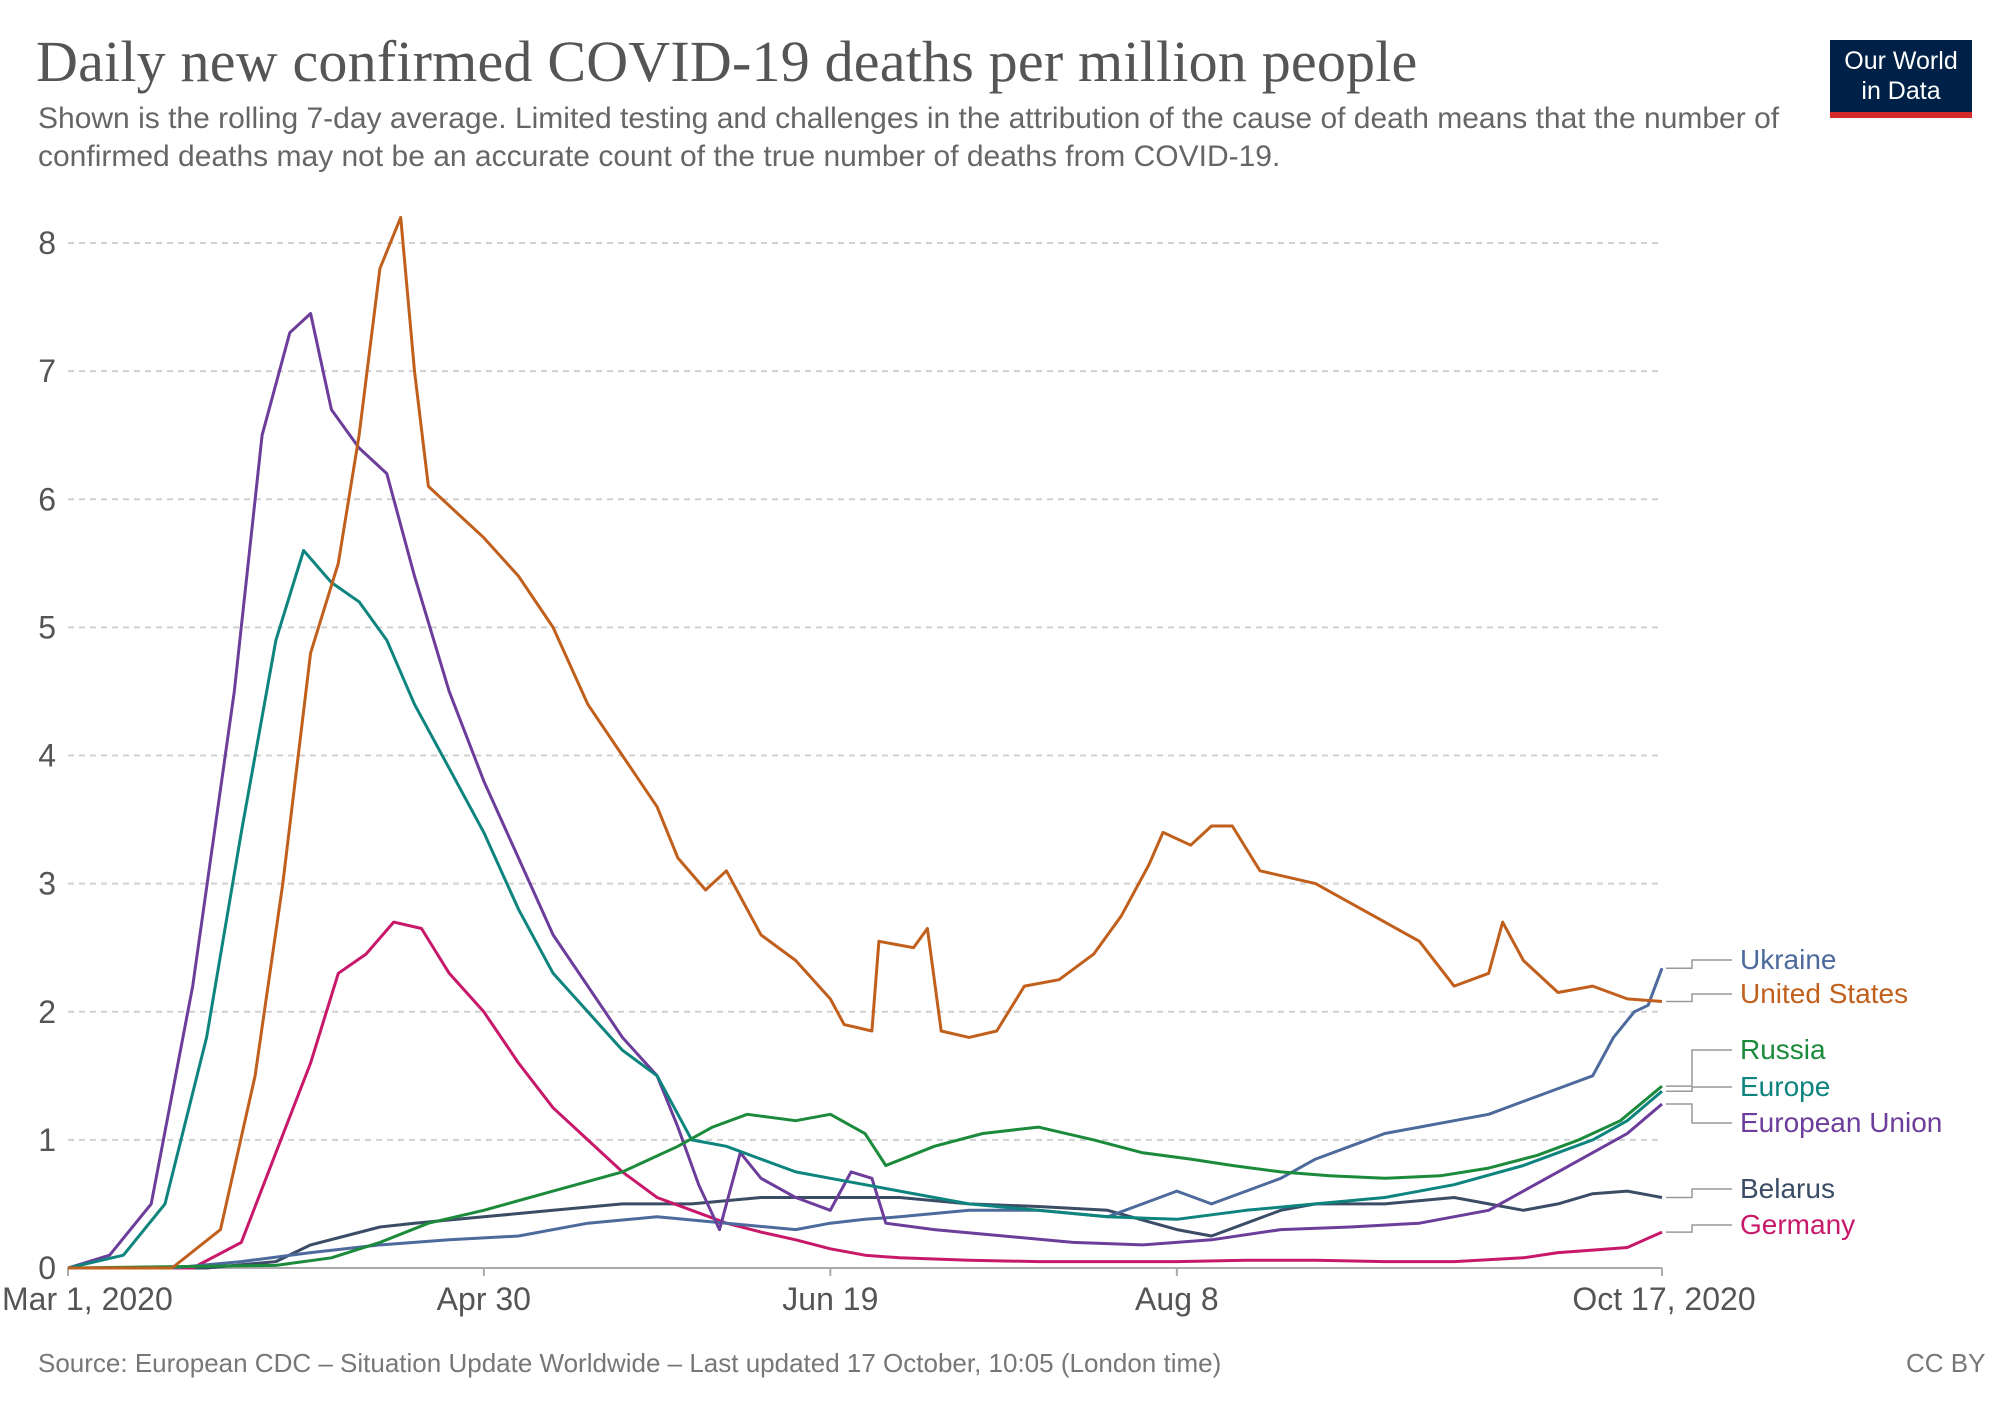 The image size is (2000, 1412). Describe the element at coordinates (879, 1292) in the screenshot. I see `x-axis: Mar 1, 2020 Apr 30 Jun 19 Aug 8 Oct 17, 2020` at that location.